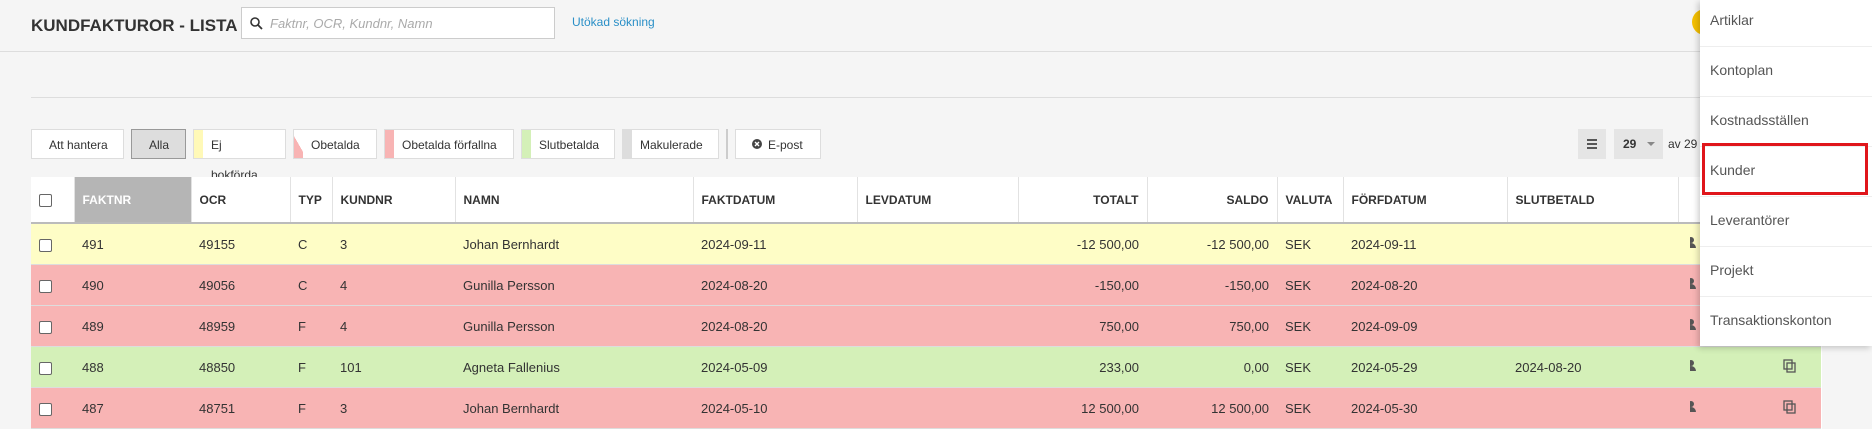  I want to click on column-header: FÖRFDATUM, so click(1425, 200).